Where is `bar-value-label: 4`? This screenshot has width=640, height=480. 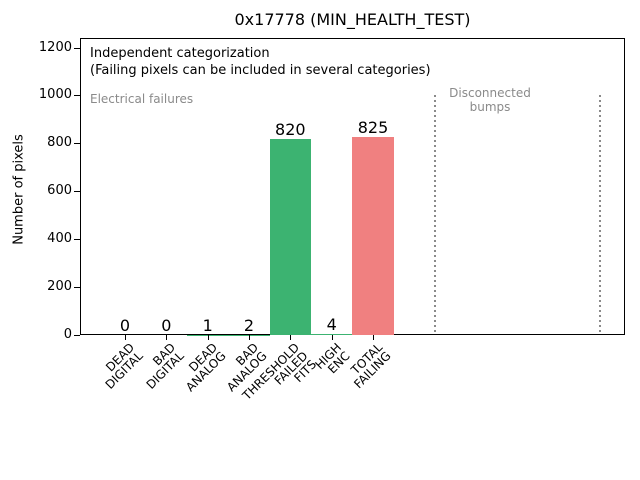 bar-value-label: 4 is located at coordinates (331, 325).